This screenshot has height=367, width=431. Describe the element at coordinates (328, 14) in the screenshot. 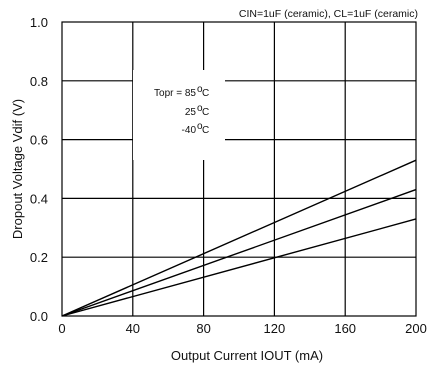

I see `condition-note: CIN=1uF (ceramic), CL=1uF (ceramic)` at that location.